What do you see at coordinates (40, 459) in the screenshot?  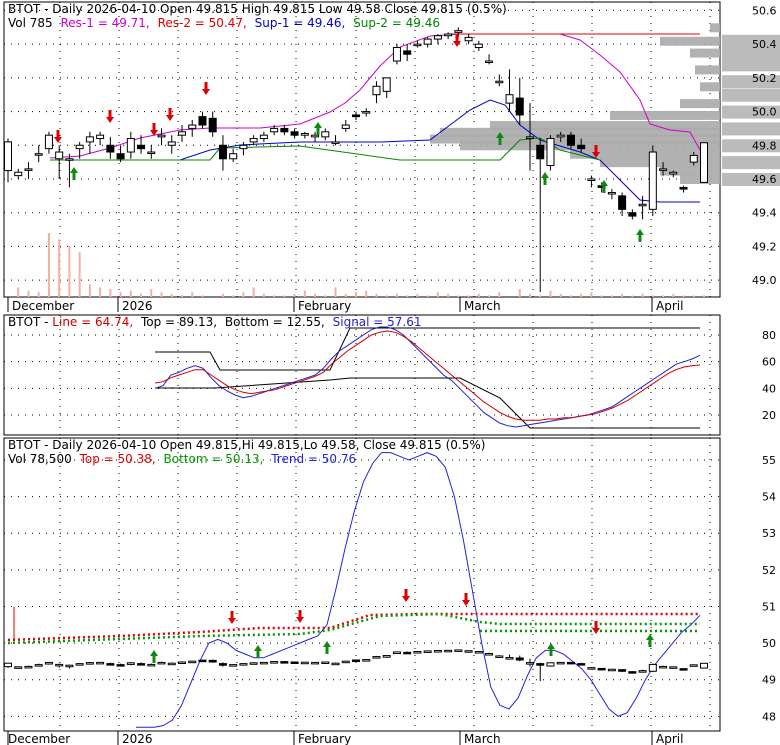 I see `panel3-vol-label: Vol 78,500` at bounding box center [40, 459].